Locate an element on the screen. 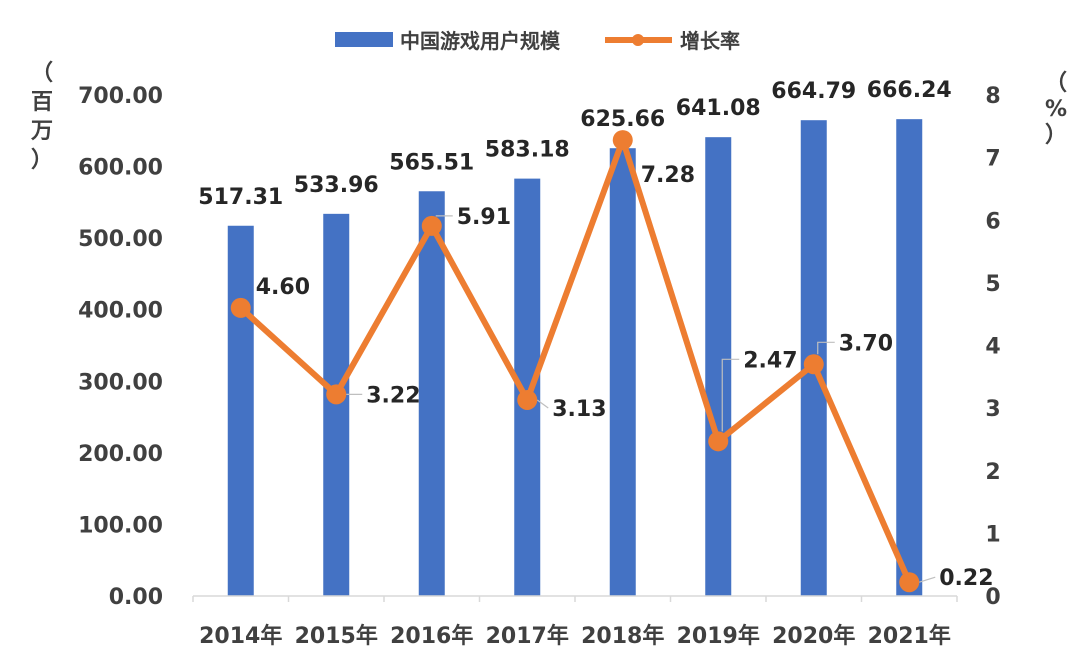  bar-value-label: 641.08 is located at coordinates (718, 108).